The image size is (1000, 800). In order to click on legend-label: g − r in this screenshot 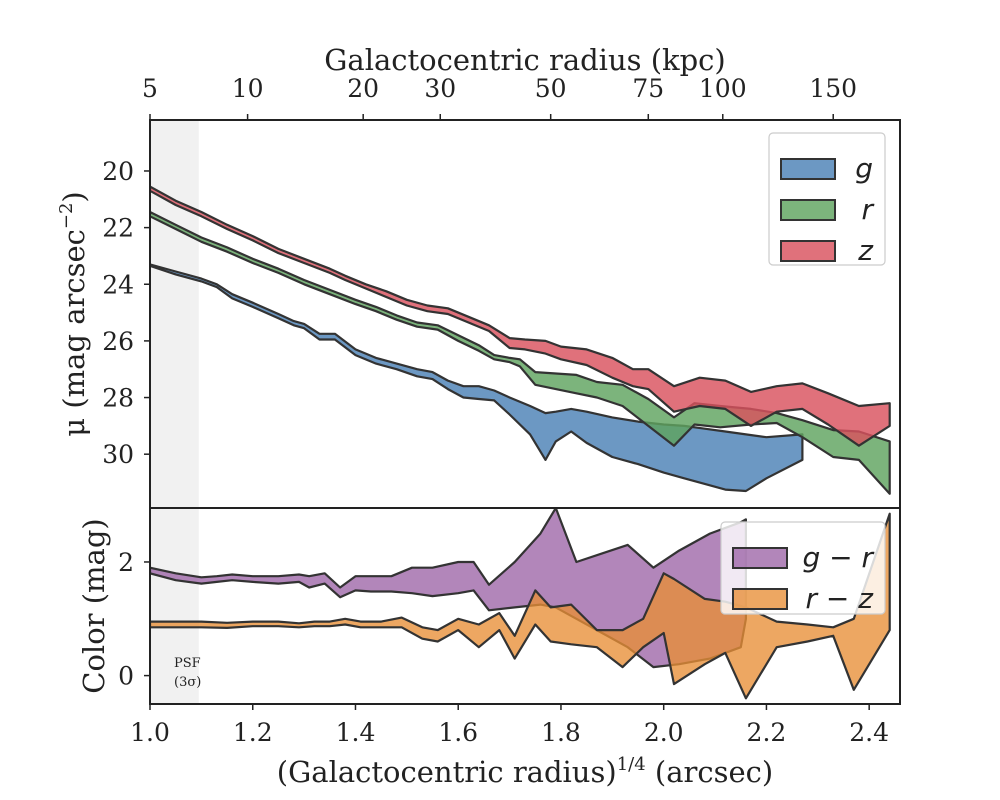, I will do `click(838, 557)`.